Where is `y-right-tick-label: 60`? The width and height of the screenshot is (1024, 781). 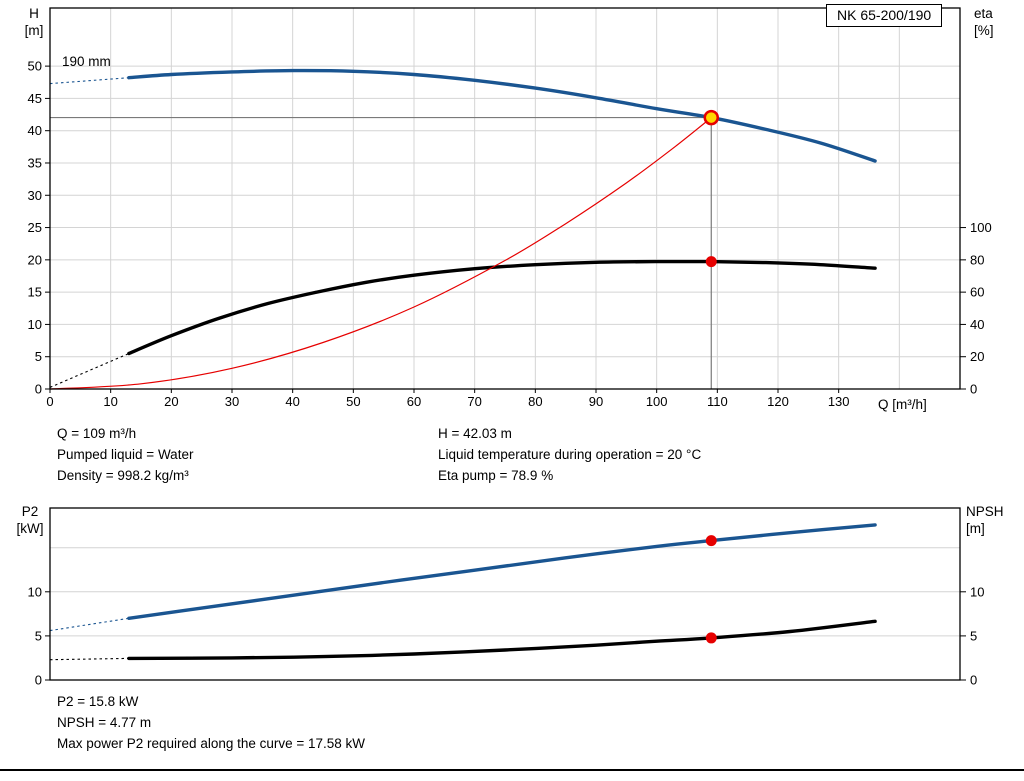
y-right-tick-label: 60 is located at coordinates (977, 292).